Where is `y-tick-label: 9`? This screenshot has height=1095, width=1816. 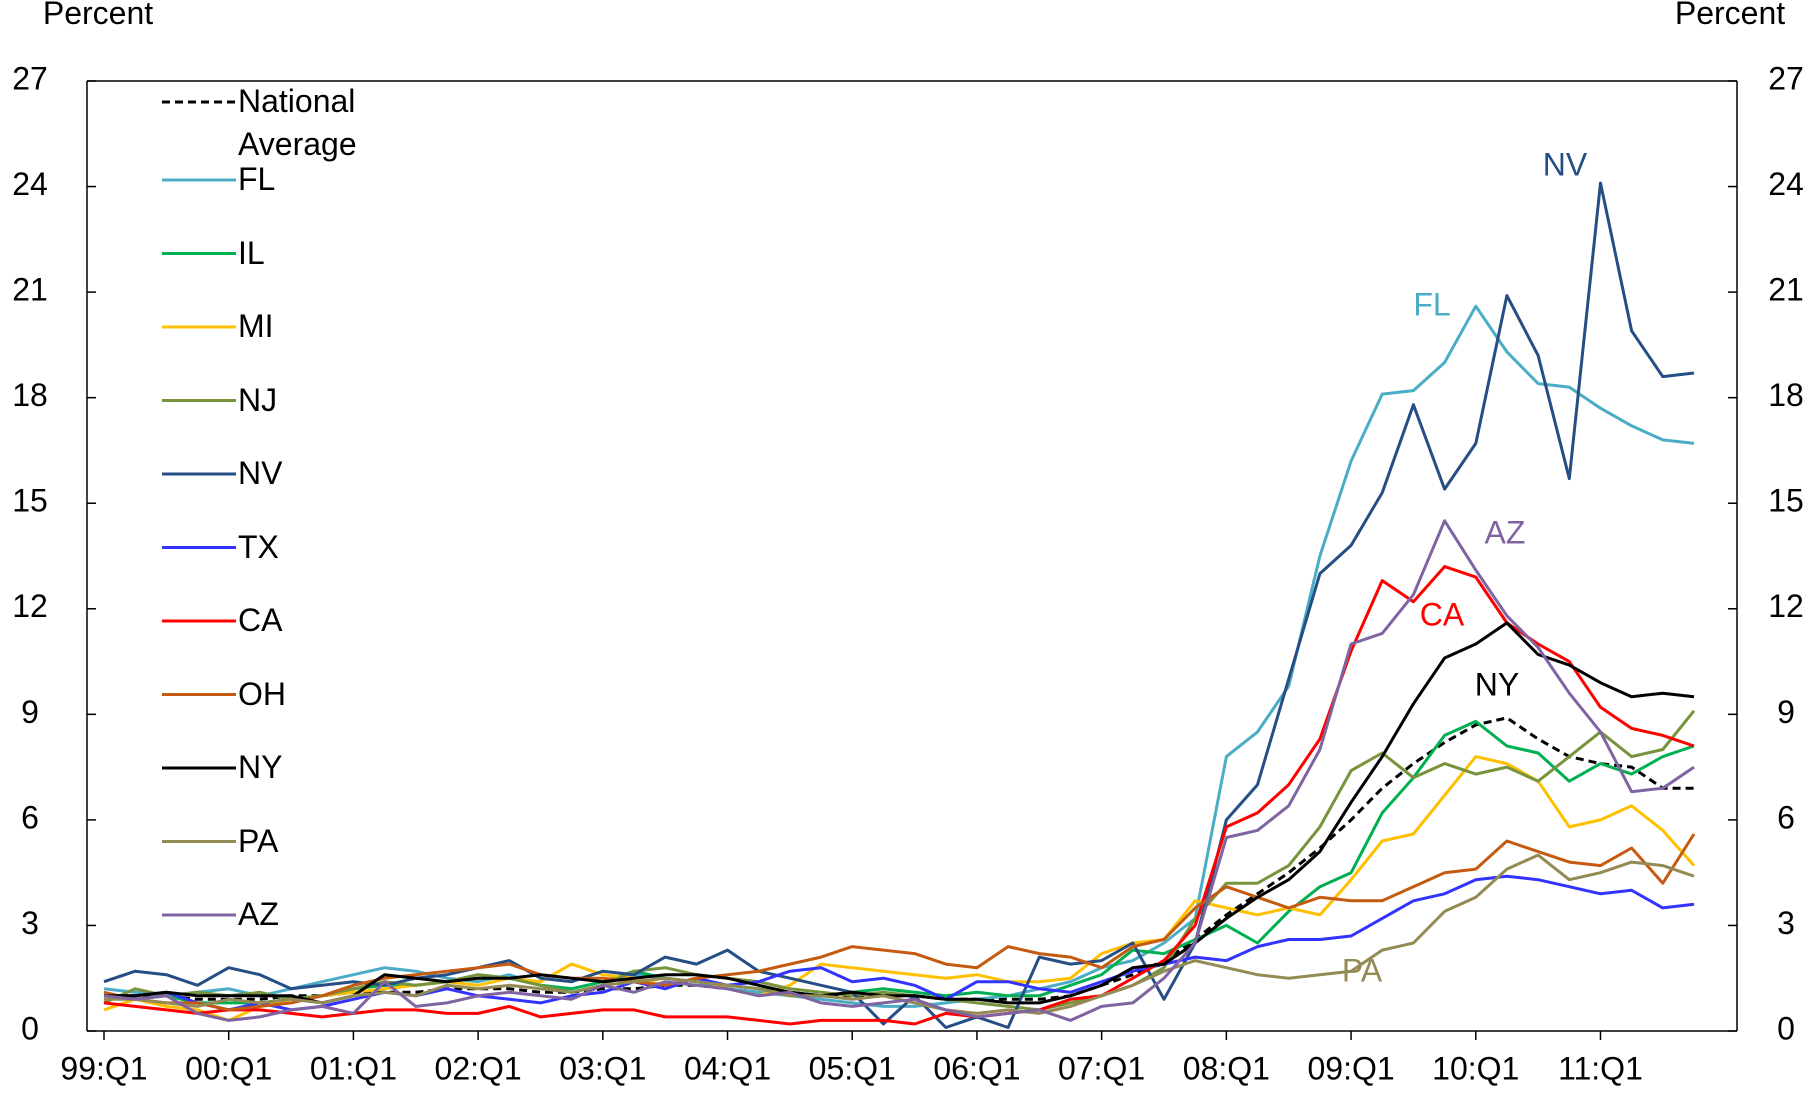 y-tick-label: 9 is located at coordinates (30, 712).